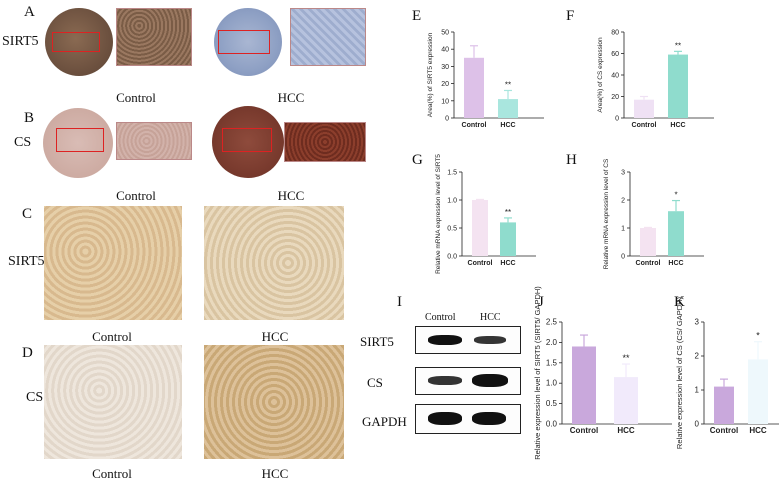  Describe the element at coordinates (79, 42) in the screenshot. I see `tma-core-control-sirt5` at that location.